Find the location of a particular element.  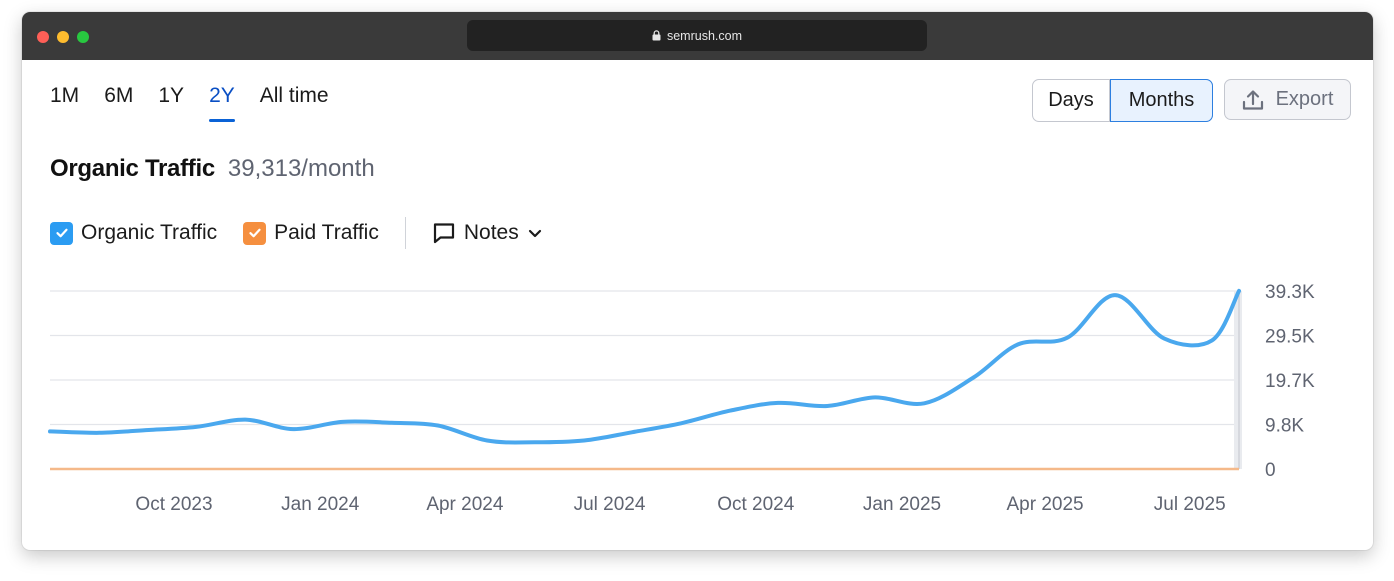

address-bar-url: semrush.com is located at coordinates (704, 35).